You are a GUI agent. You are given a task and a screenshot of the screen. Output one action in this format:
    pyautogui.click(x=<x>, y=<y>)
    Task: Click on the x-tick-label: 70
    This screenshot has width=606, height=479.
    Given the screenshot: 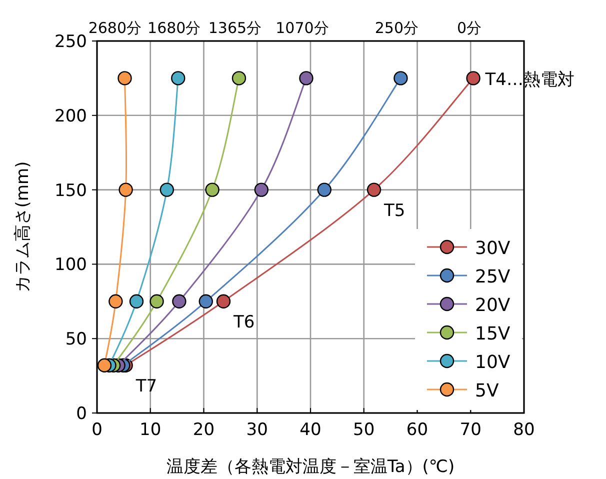 What is the action you would take?
    pyautogui.click(x=471, y=430)
    